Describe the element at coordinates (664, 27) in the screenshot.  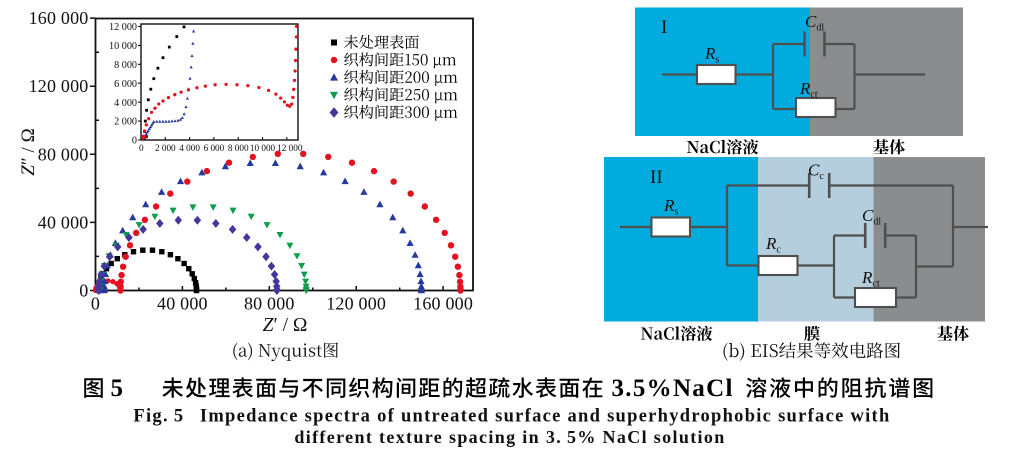
I see `svg-text: I` at that location.